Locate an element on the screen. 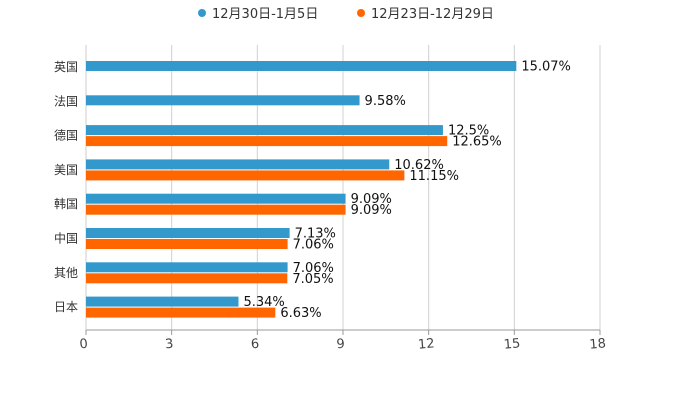 The image size is (700, 400). data-label-series-2: 9.09% is located at coordinates (371, 210).